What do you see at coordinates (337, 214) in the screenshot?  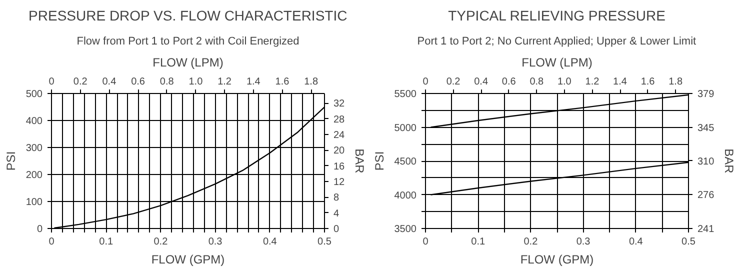 I see `y2-tick-label: 4` at bounding box center [337, 214].